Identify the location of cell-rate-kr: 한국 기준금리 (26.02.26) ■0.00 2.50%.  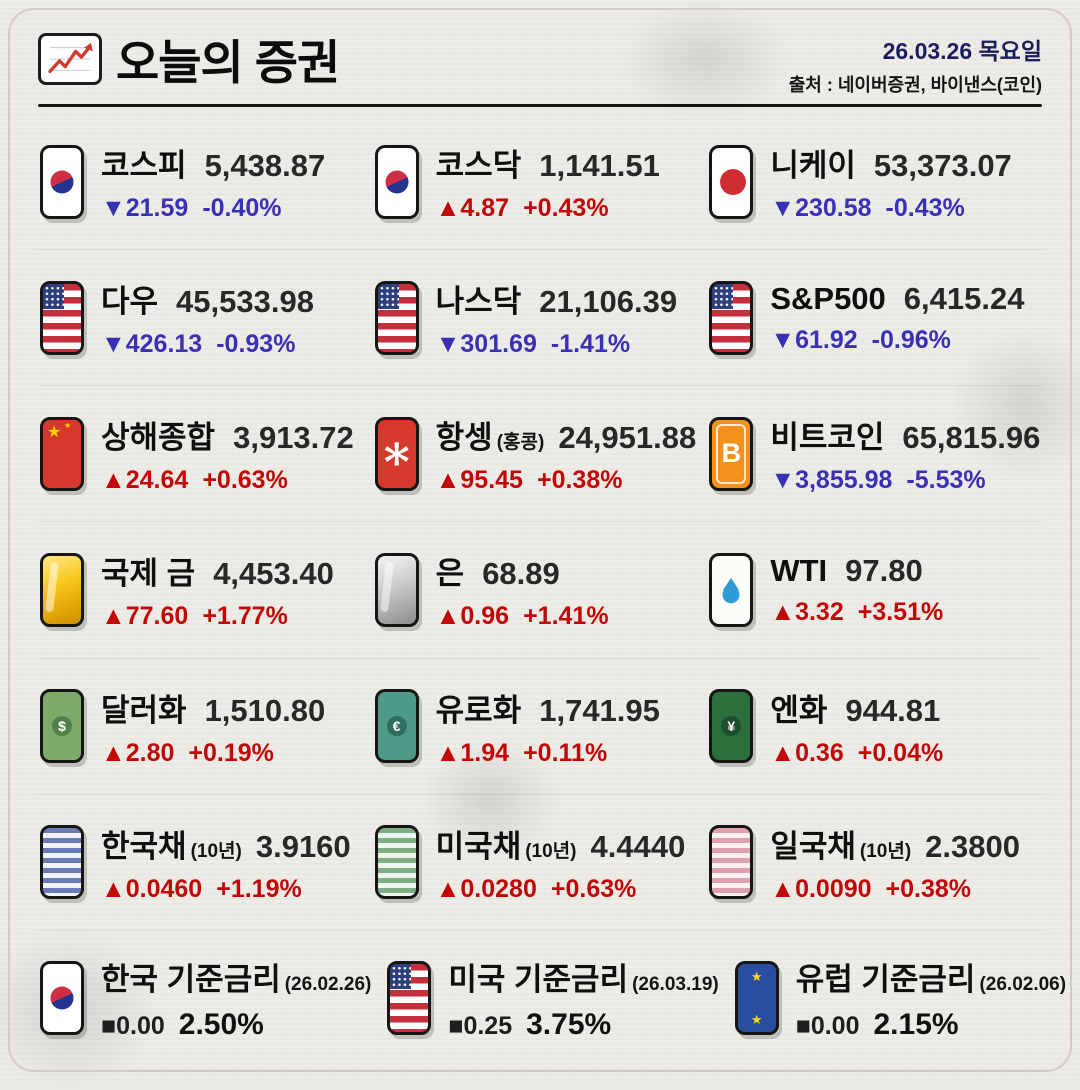
(211, 998).